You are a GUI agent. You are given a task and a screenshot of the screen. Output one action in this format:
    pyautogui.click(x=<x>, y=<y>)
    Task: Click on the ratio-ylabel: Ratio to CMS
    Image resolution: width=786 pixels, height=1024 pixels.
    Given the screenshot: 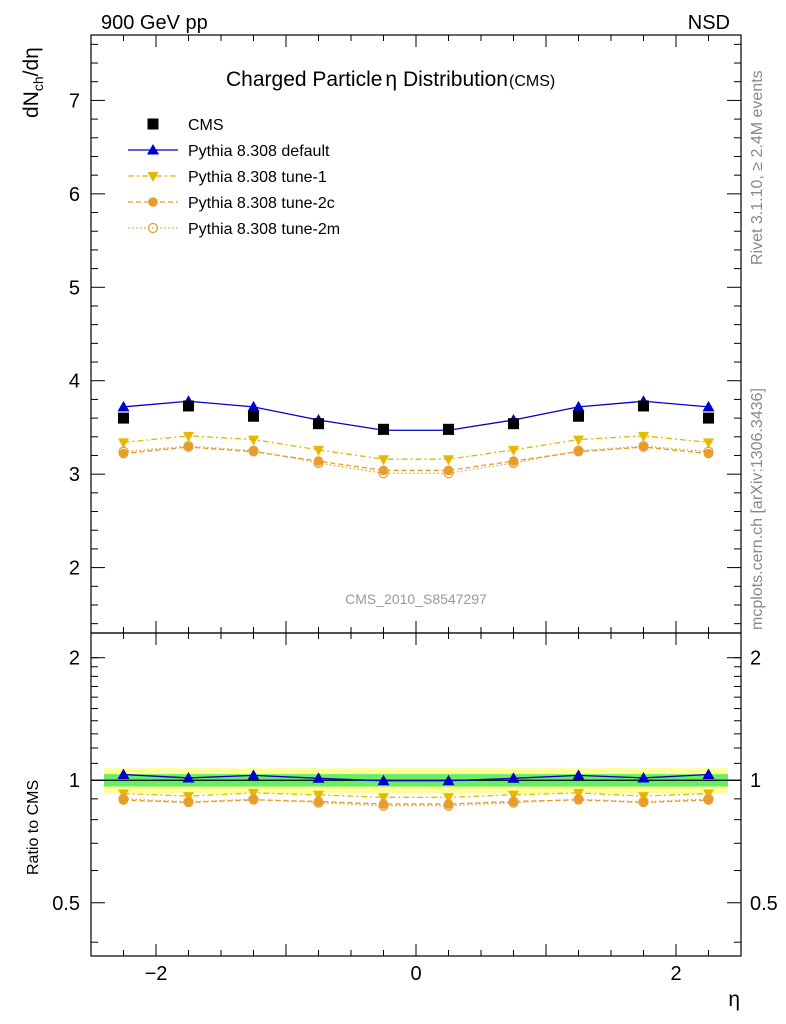 What is the action you would take?
    pyautogui.click(x=33, y=827)
    